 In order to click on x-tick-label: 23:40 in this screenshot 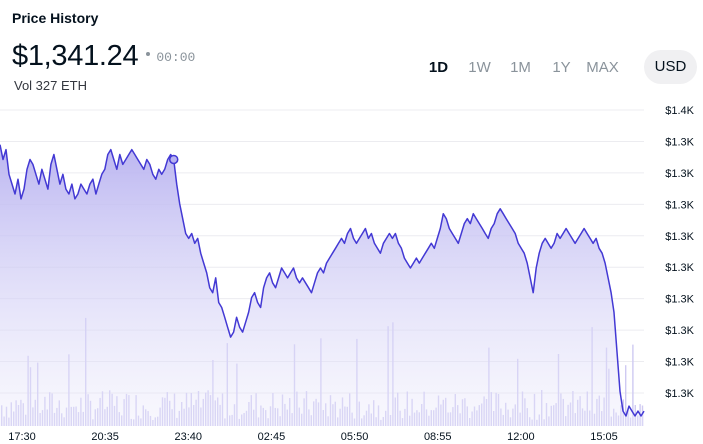, I will do `click(189, 437)`.